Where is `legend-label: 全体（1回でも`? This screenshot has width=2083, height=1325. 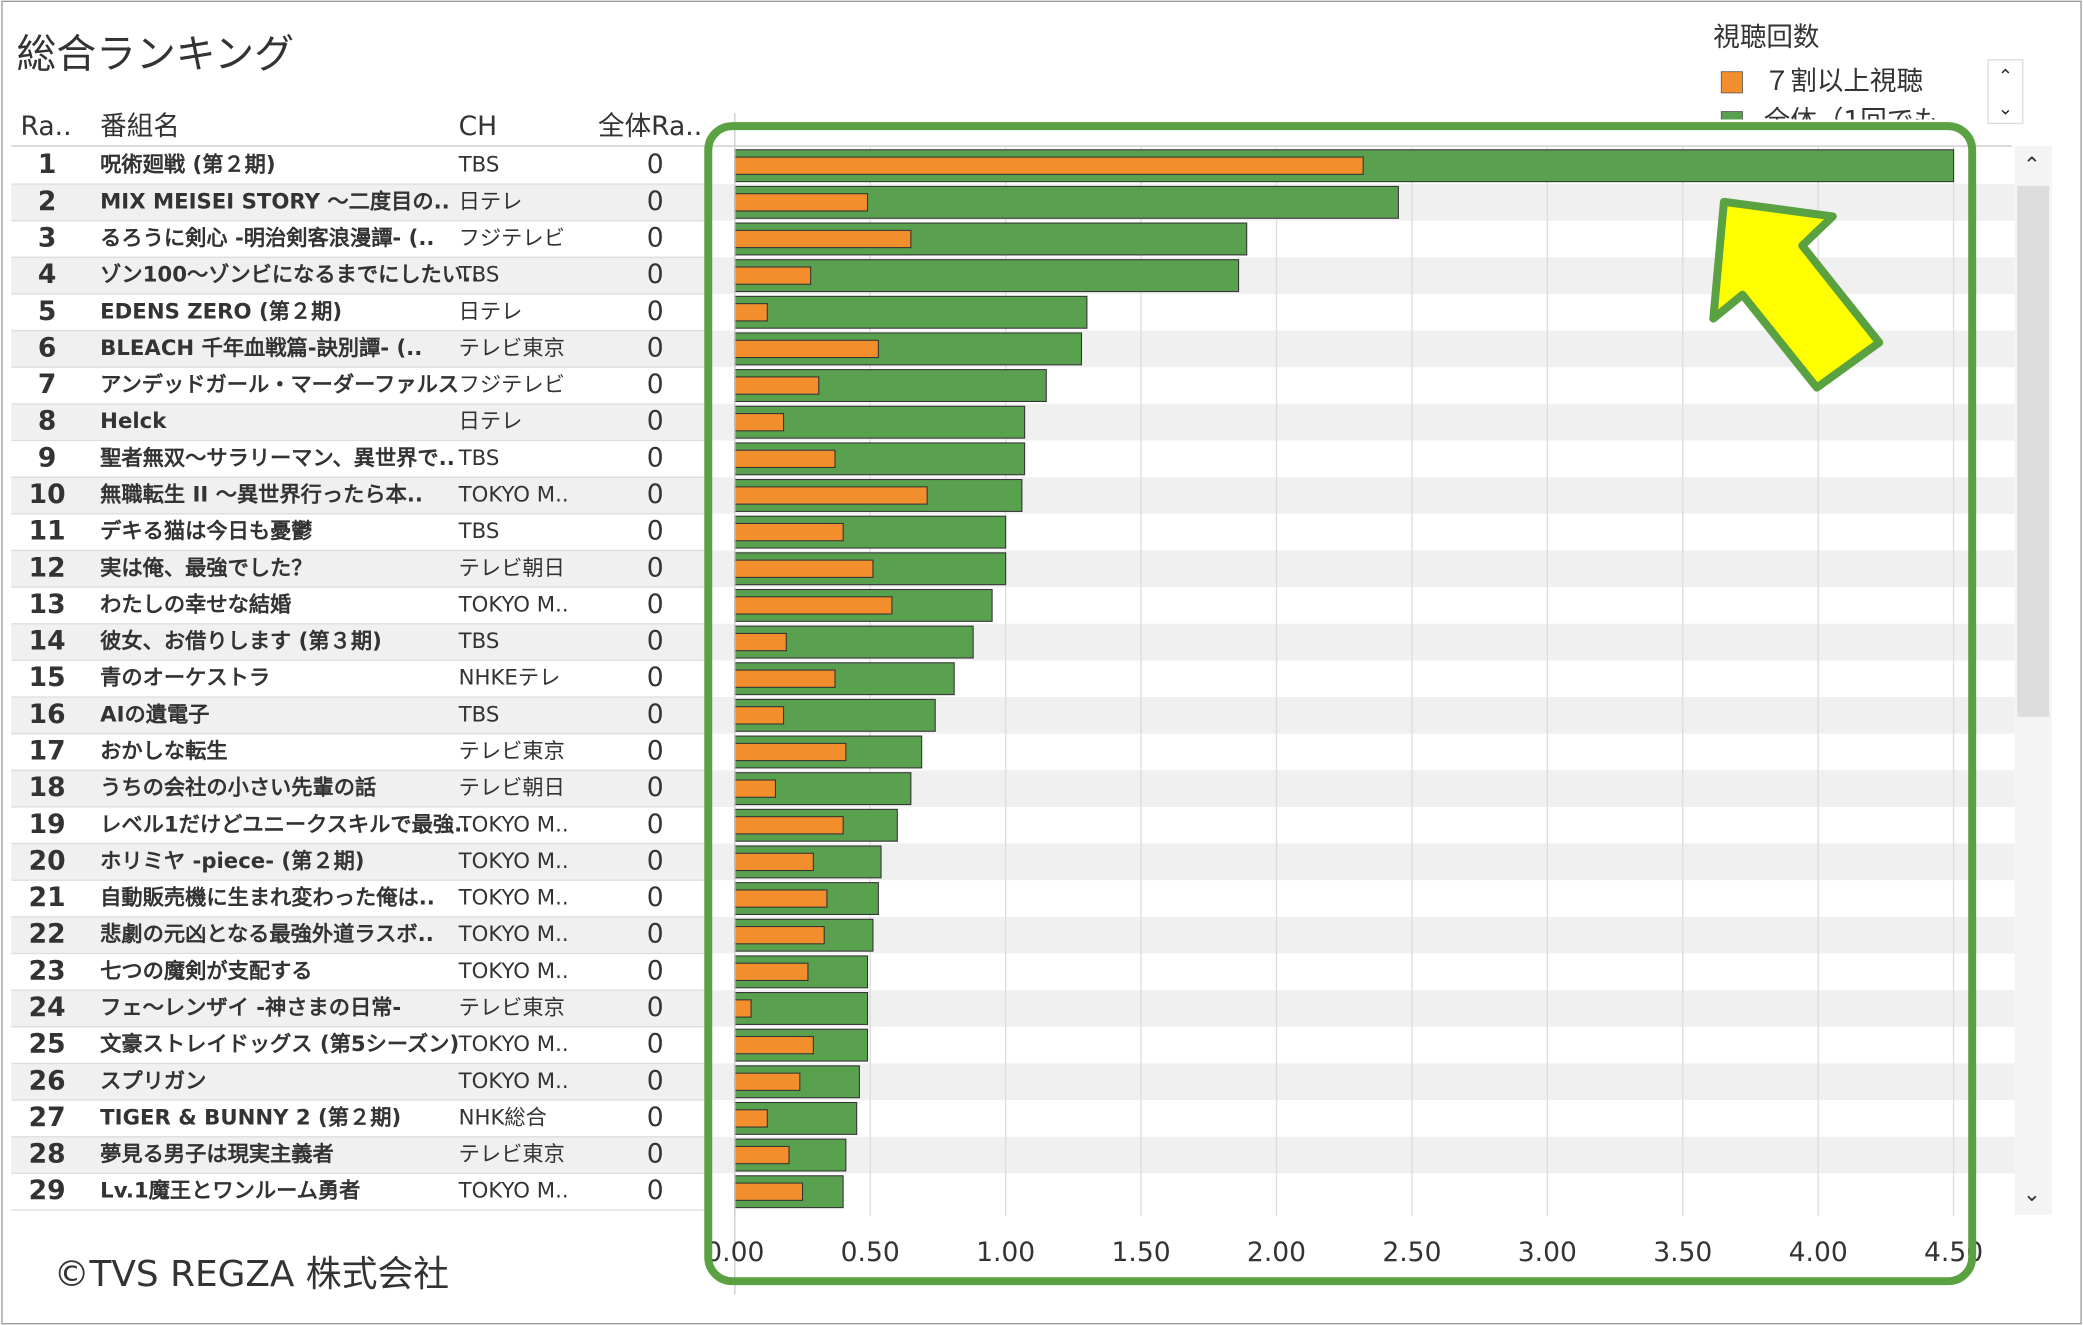 legend-label: 全体（1回でも is located at coordinates (1852, 121).